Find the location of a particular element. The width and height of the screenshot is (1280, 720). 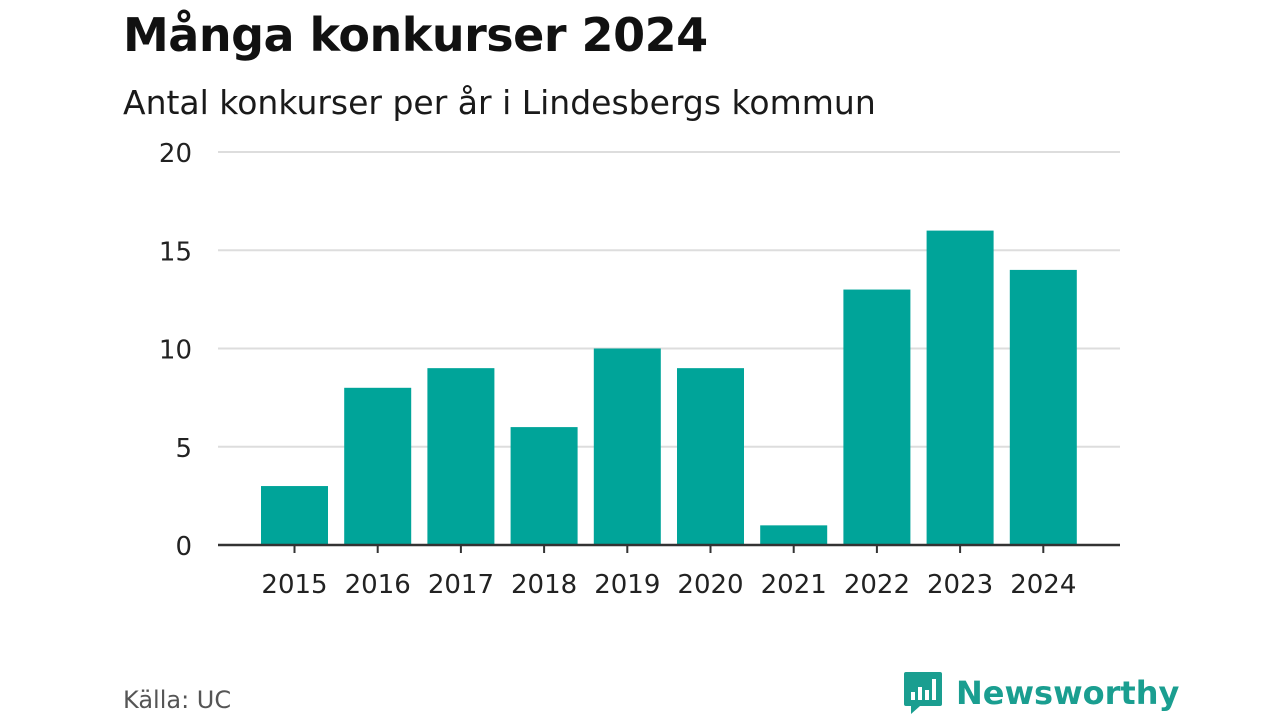

x-axis-ticks: 2015 2016 2017 2018 2019 2020 2021 2022 2023 2024 is located at coordinates (668, 572).